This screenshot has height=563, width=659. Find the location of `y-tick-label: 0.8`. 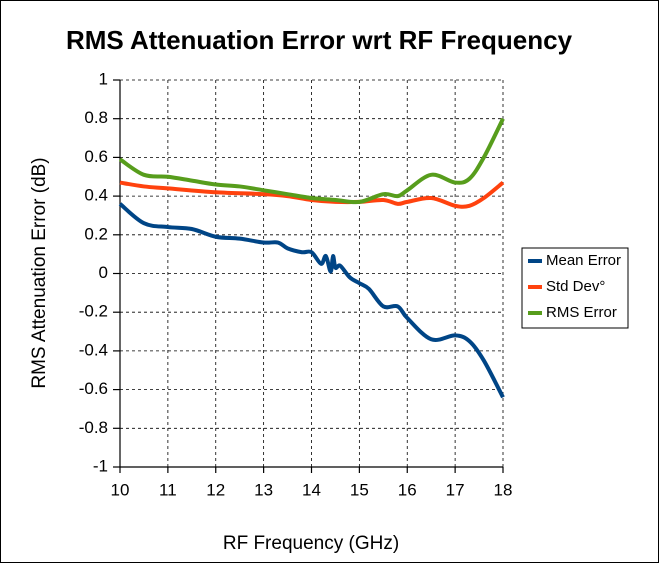

y-tick-label: 0.8 is located at coordinates (96, 117).